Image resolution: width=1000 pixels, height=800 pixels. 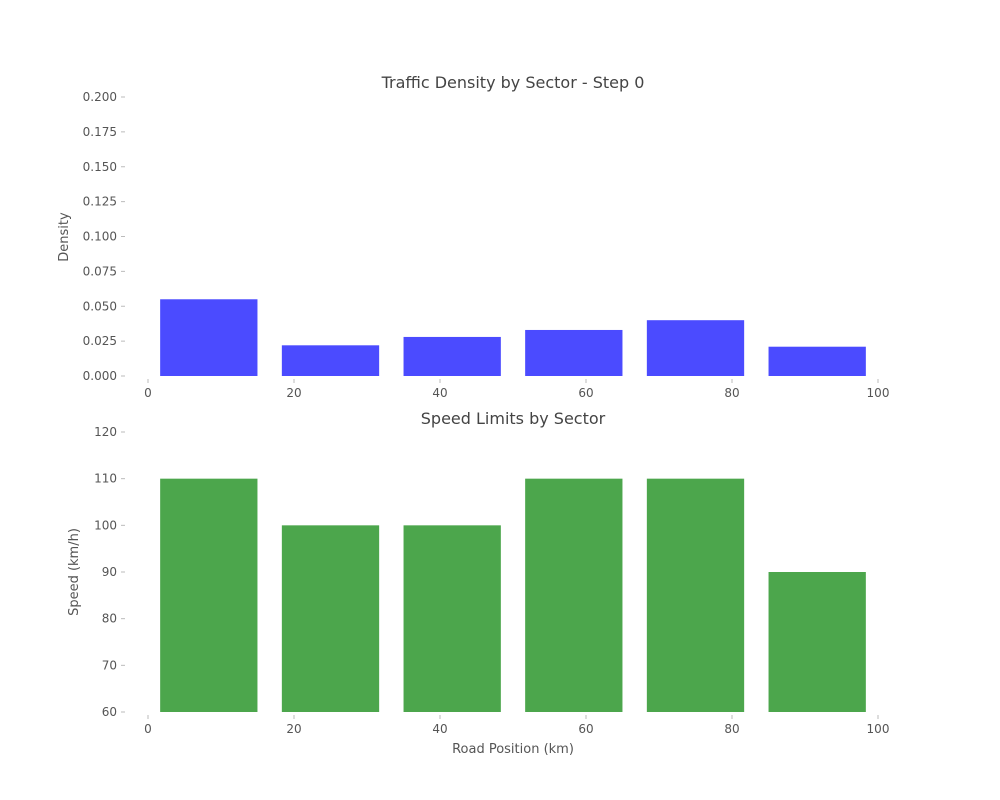 I want to click on speed-y-ticks: 60 70 80 90 100 110 120, so click(x=109, y=572).